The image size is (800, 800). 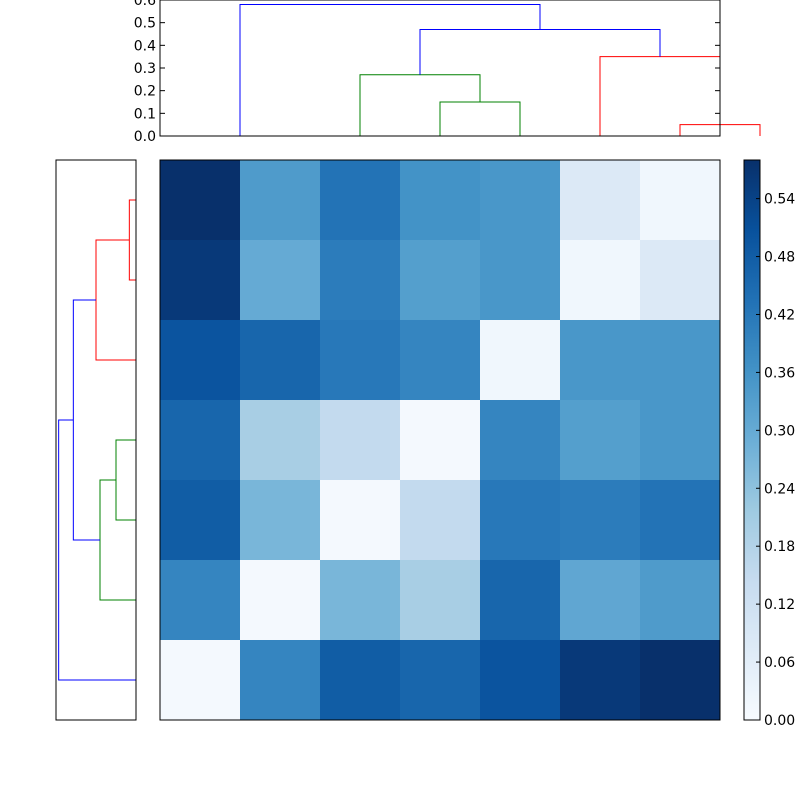 I want to click on colorbar-tick-label: 0.30, so click(x=779, y=431).